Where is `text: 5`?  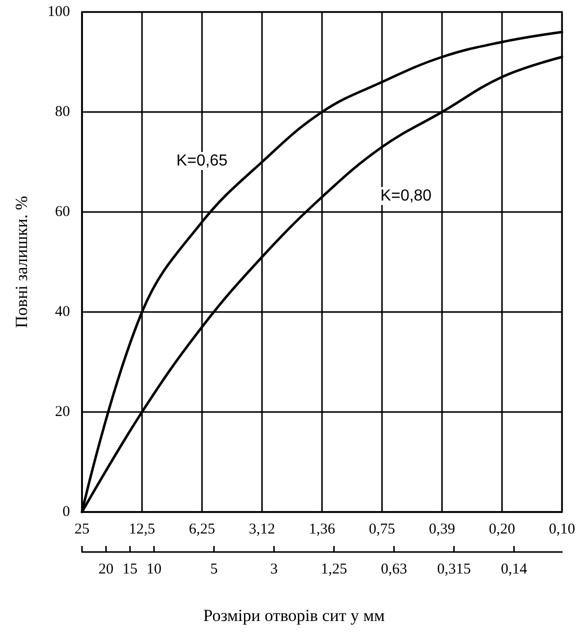 text: 5 is located at coordinates (214, 570).